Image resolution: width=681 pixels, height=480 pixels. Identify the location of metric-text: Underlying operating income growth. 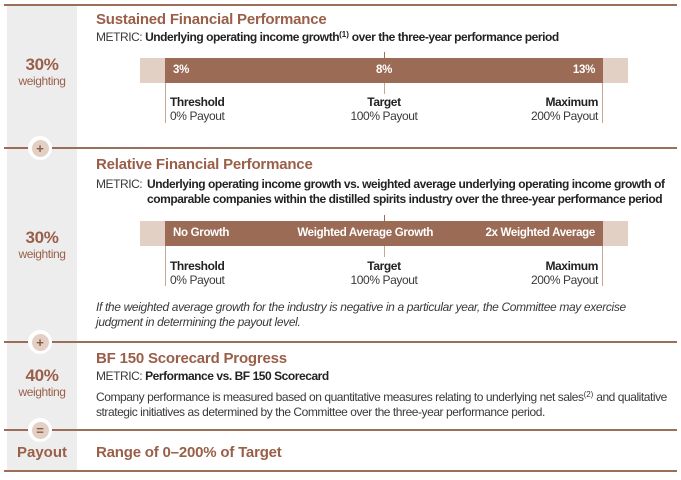
(242, 37).